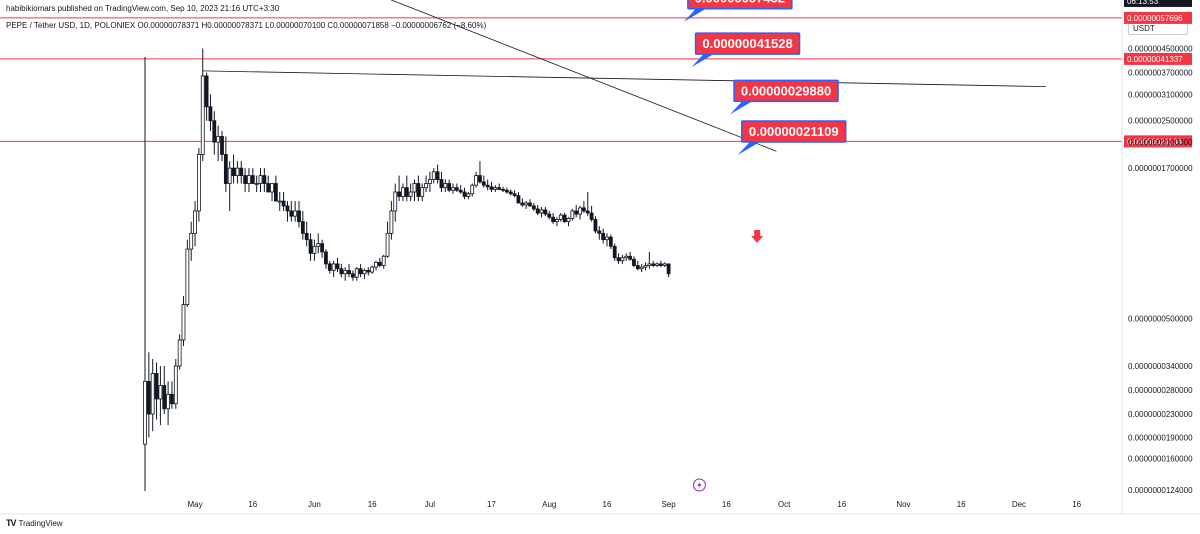 This screenshot has width=1200, height=534. Describe the element at coordinates (1160, 390) in the screenshot. I see `y-tick-label: 0.0000000280000` at that location.